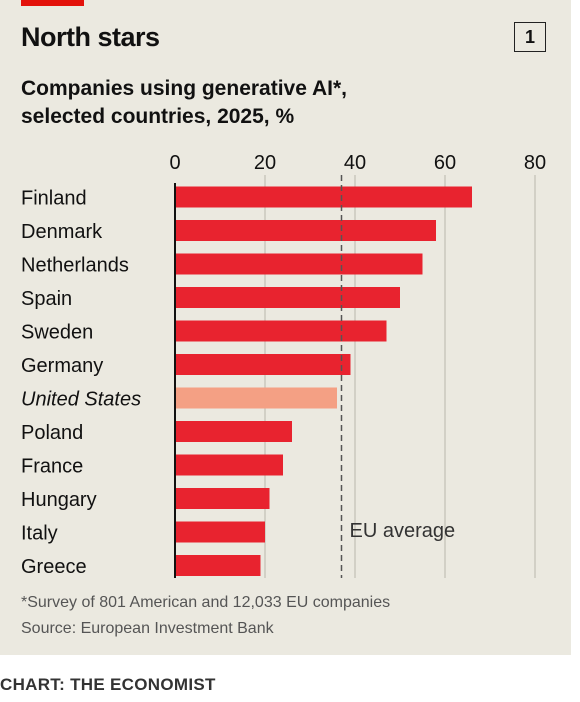 Image resolution: width=580 pixels, height=702 pixels. What do you see at coordinates (184, 88) in the screenshot?
I see `subtitle-line-1: Companies using generative AI*,` at bounding box center [184, 88].